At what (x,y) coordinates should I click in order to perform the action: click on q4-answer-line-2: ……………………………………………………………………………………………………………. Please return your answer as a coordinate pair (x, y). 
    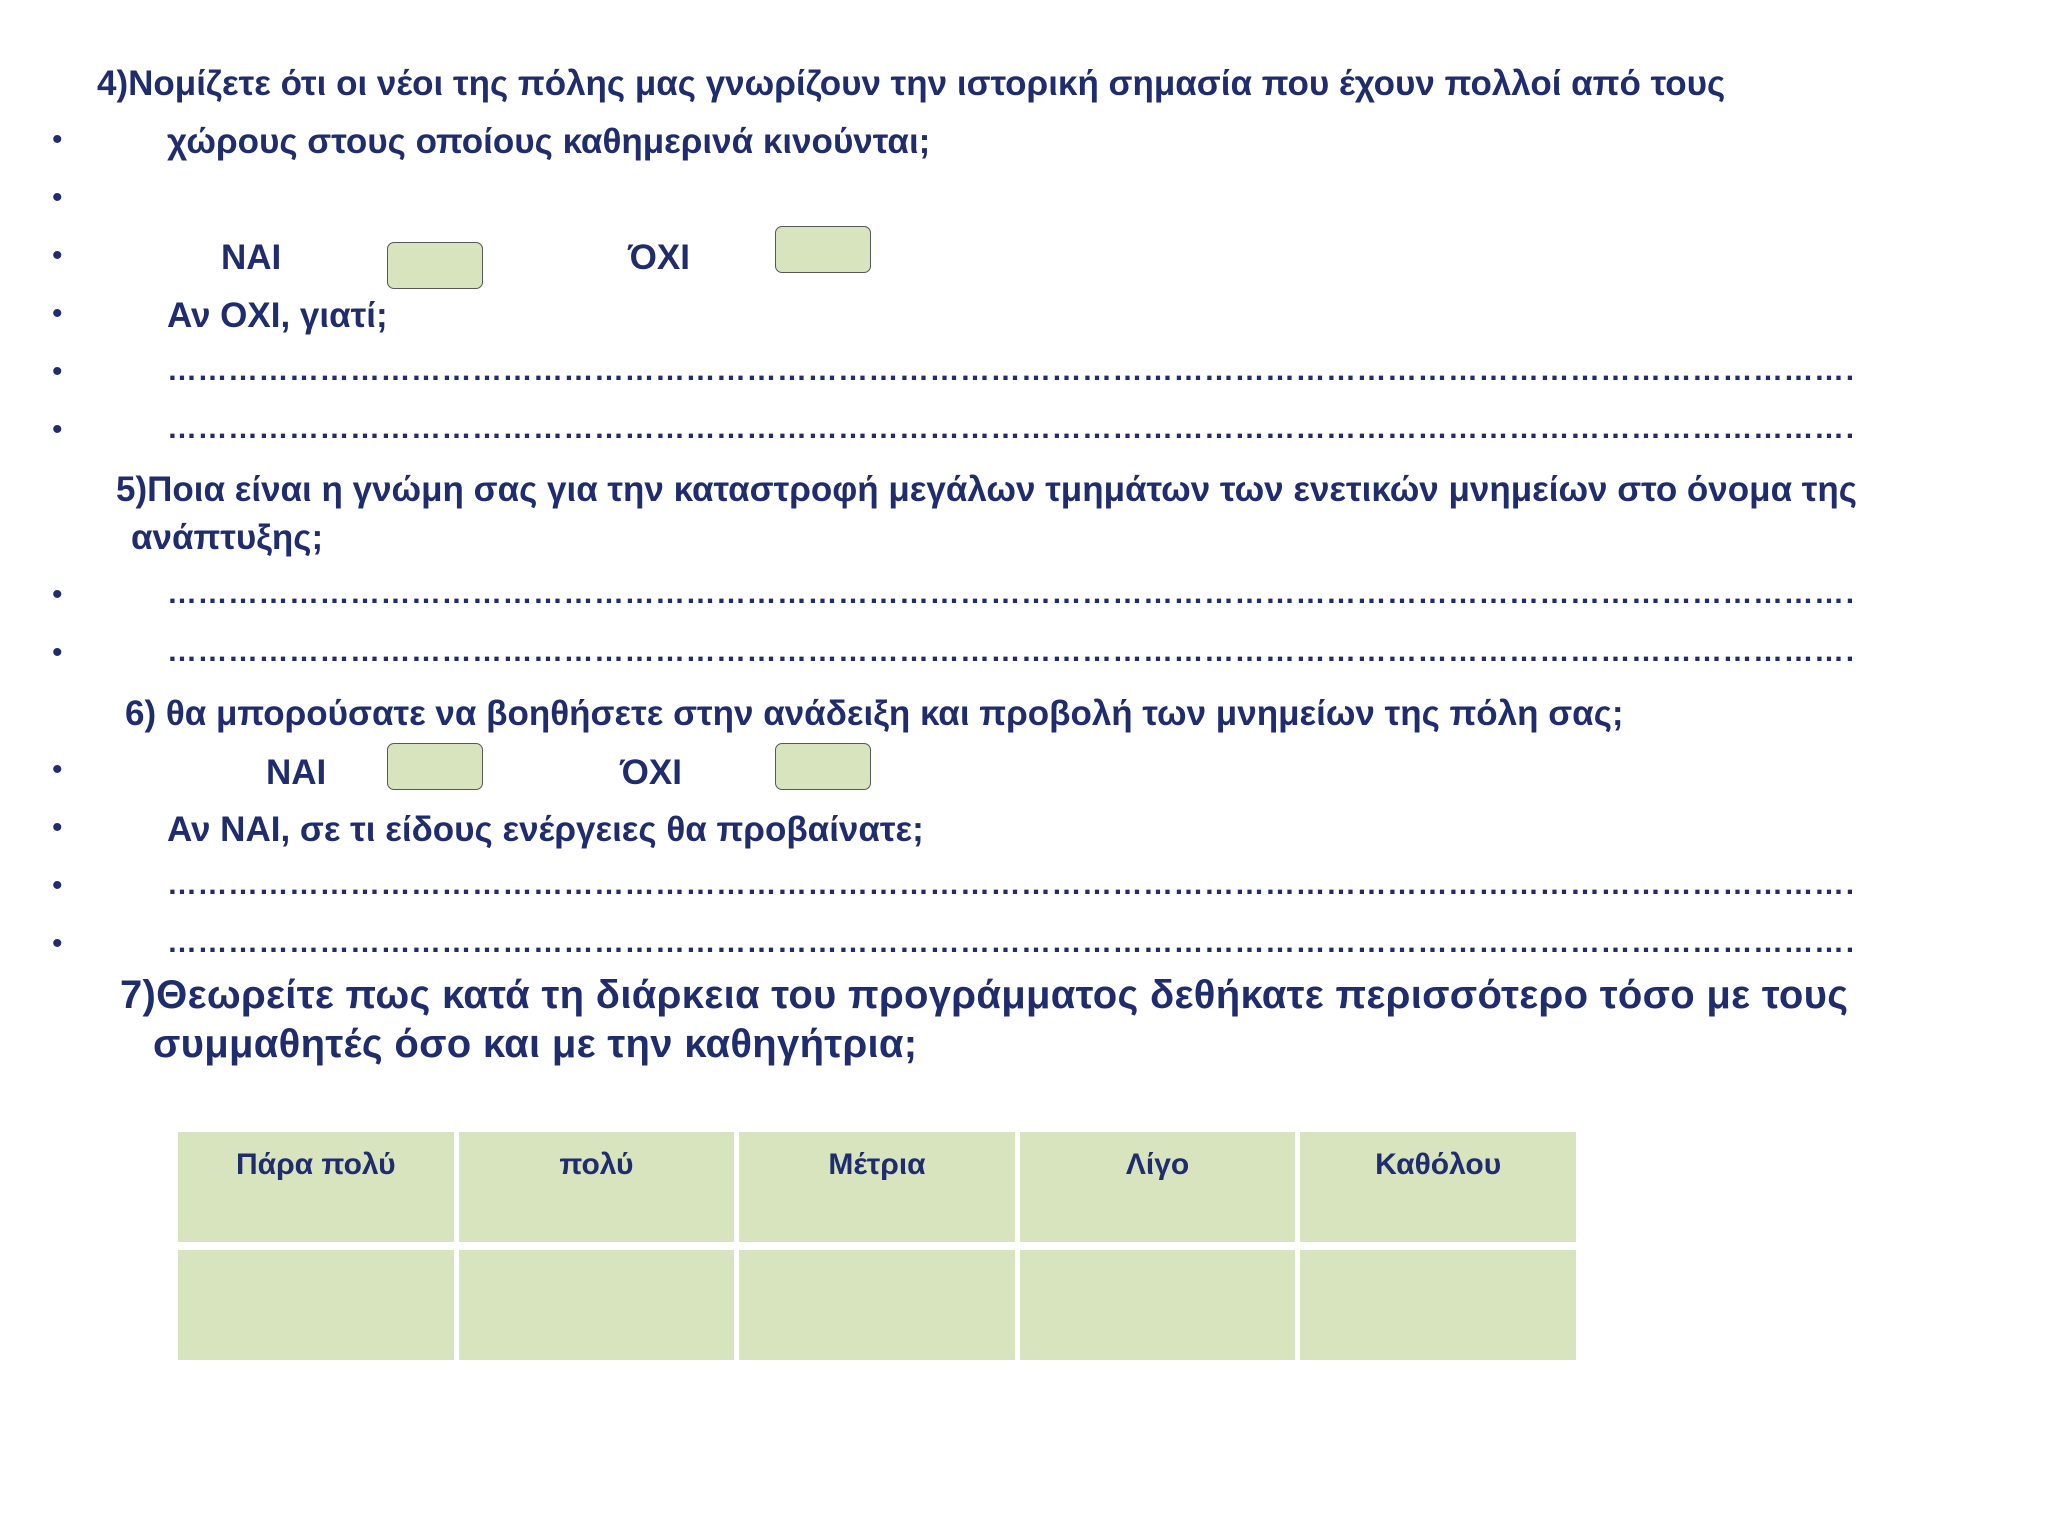
    Looking at the image, I should click on (1010, 429).